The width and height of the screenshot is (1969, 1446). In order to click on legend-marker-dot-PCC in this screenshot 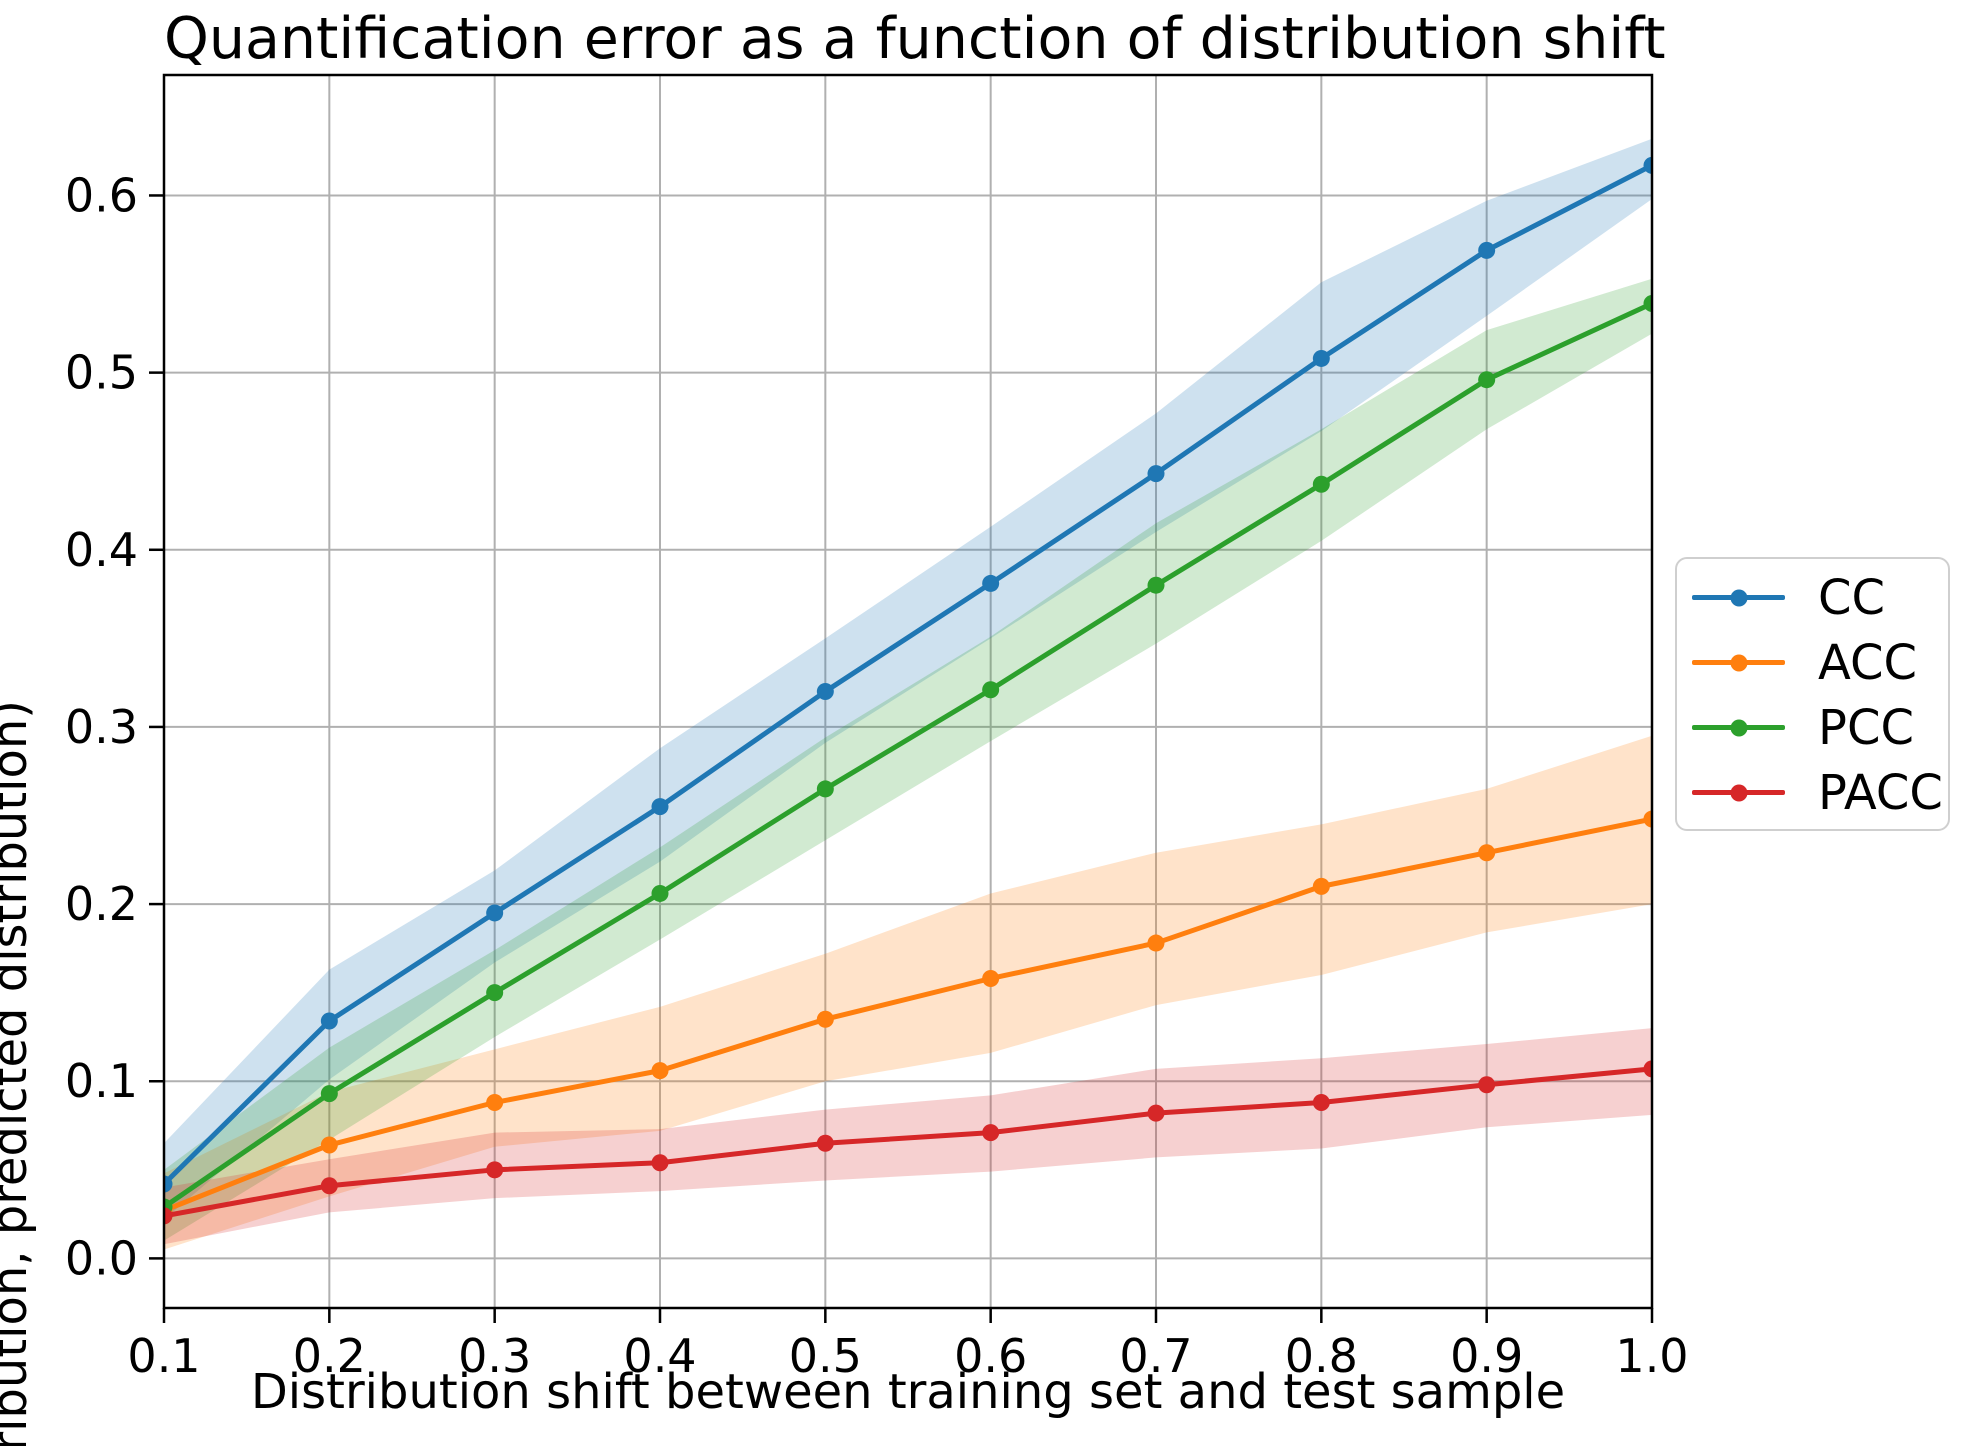, I will do `click(1738, 727)`.